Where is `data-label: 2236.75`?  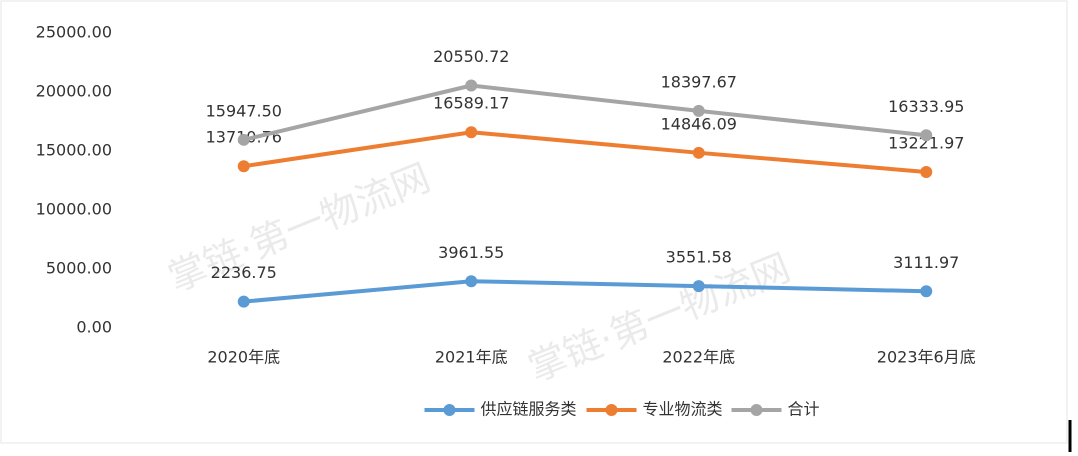 data-label: 2236.75 is located at coordinates (244, 272).